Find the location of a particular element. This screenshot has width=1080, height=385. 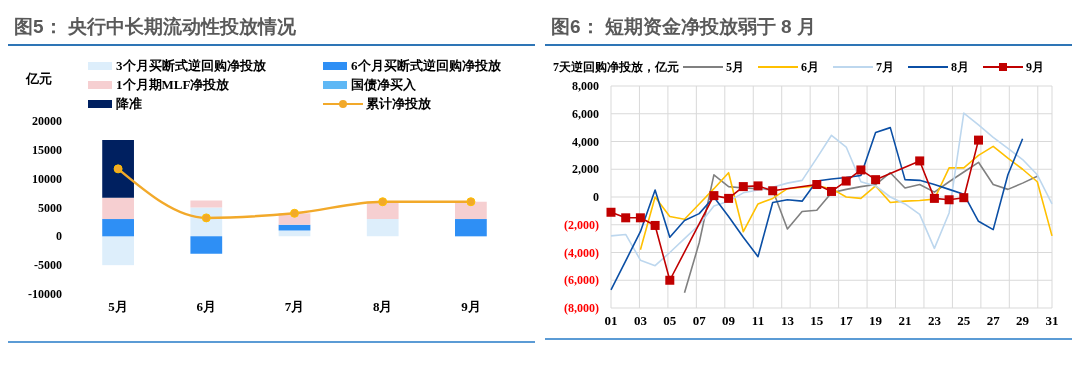

y-tick-label: (8,000) is located at coordinates (581, 308).